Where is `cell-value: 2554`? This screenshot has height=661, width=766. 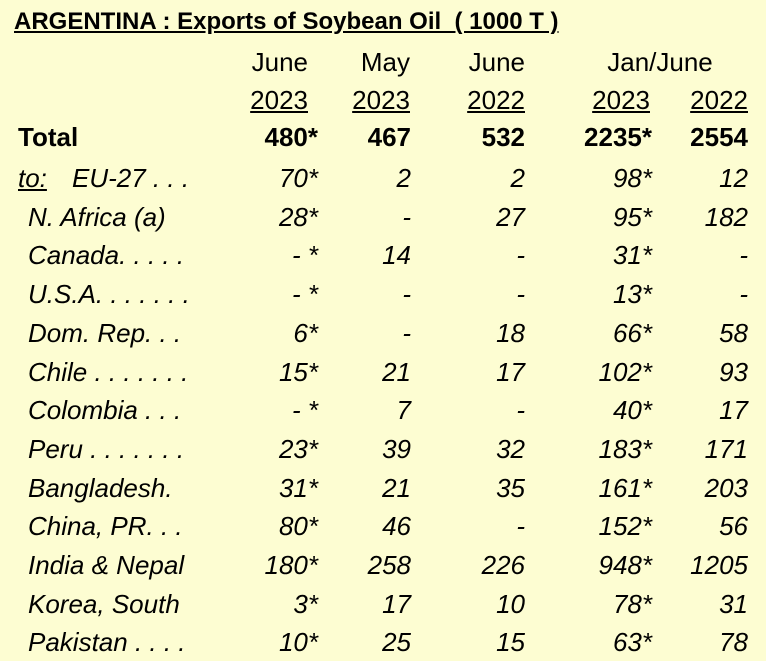 cell-value: 2554 is located at coordinates (719, 137).